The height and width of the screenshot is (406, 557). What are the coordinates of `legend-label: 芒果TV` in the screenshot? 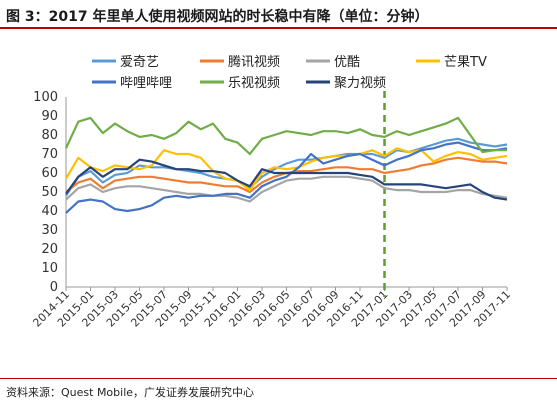 It's located at (465, 62).